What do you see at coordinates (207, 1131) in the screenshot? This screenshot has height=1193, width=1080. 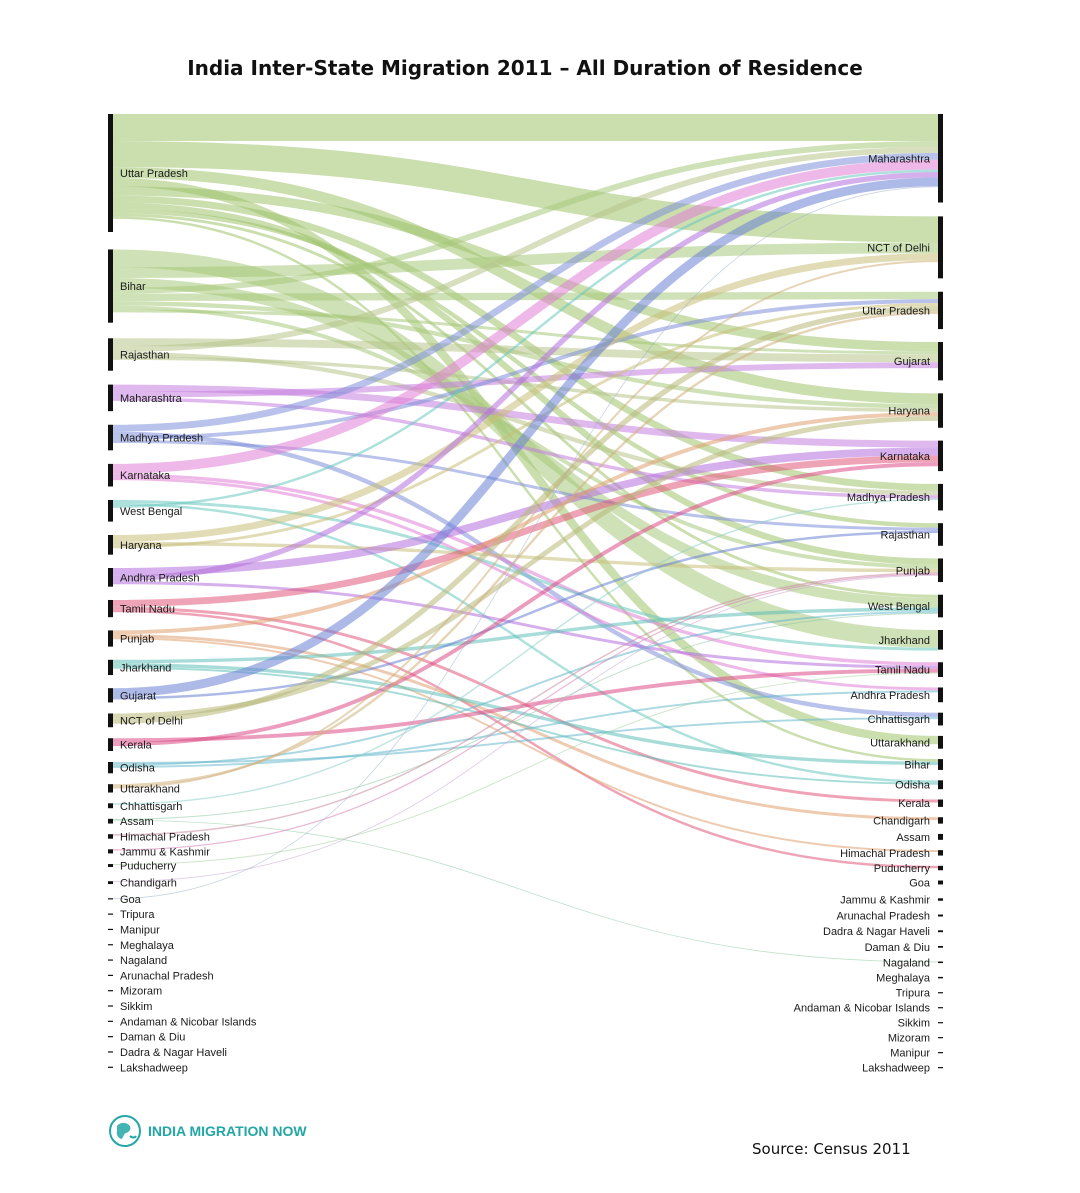 I see `logo: INDIA MIGRATION NOW` at bounding box center [207, 1131].